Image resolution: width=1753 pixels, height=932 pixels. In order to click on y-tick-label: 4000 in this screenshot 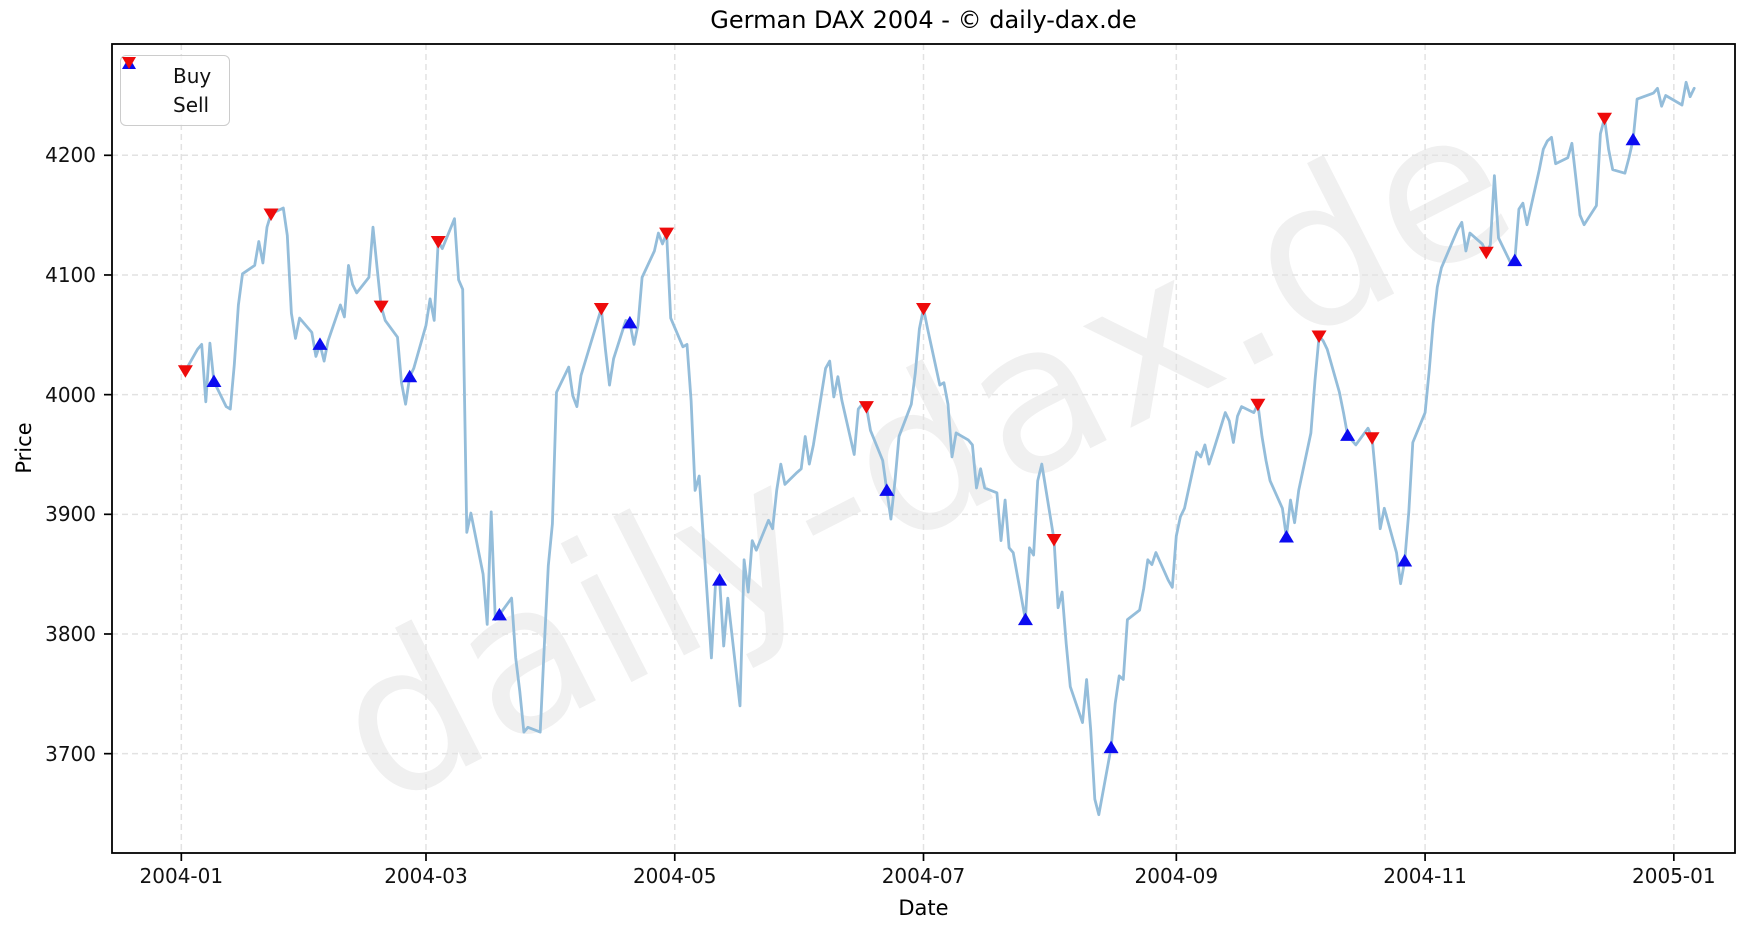, I will do `click(70, 394)`.